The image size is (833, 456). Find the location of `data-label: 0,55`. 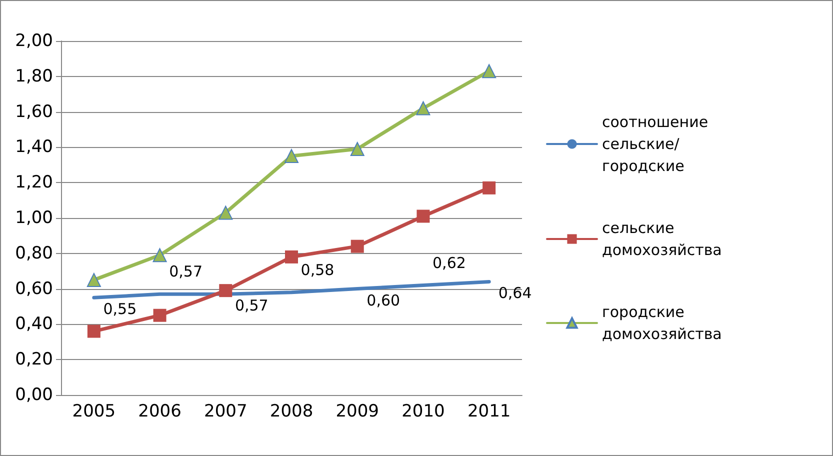

data-label: 0,55 is located at coordinates (120, 309).